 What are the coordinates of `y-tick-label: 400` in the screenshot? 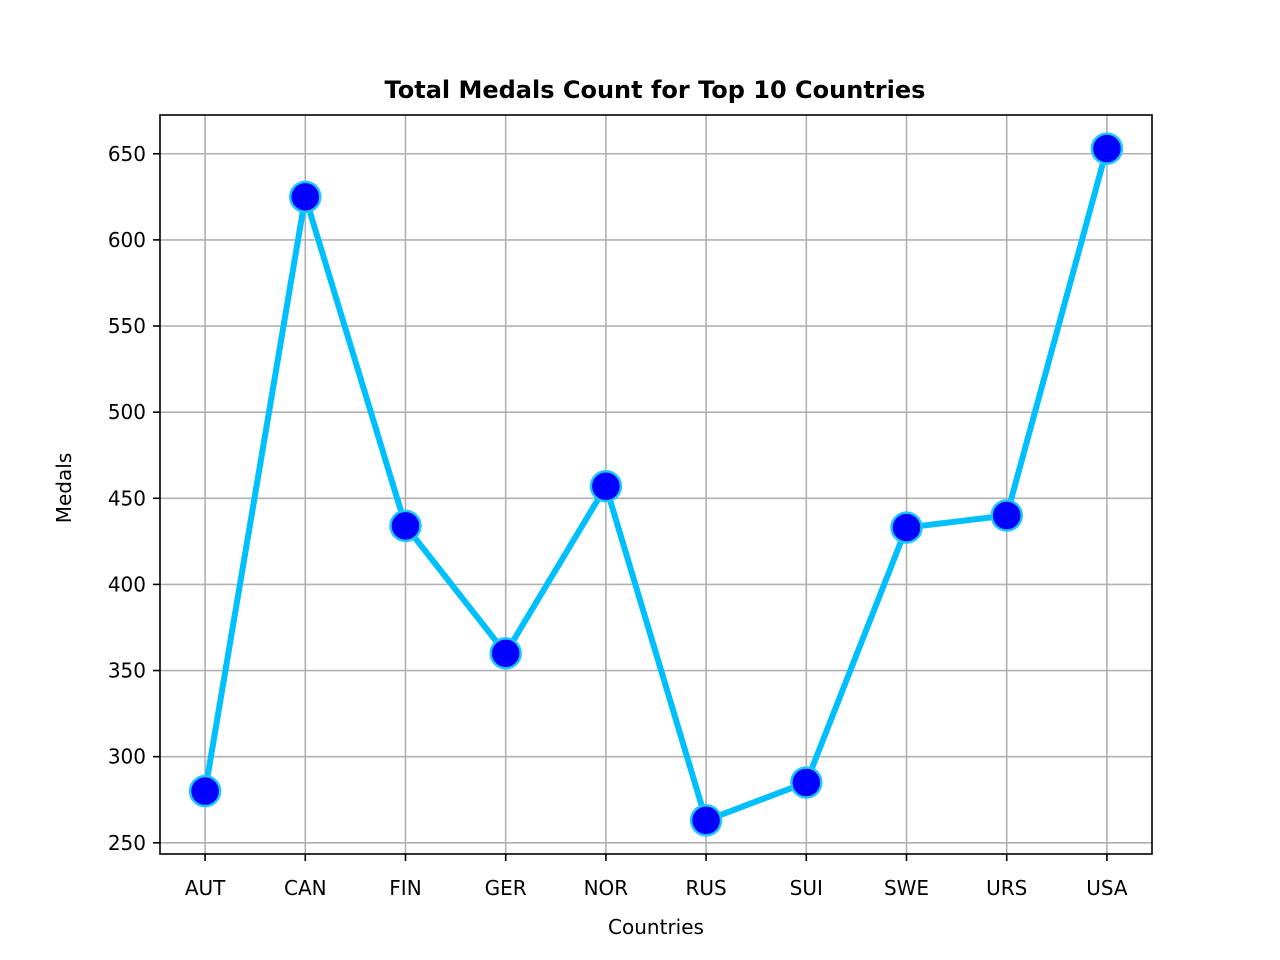 It's located at (127, 584).